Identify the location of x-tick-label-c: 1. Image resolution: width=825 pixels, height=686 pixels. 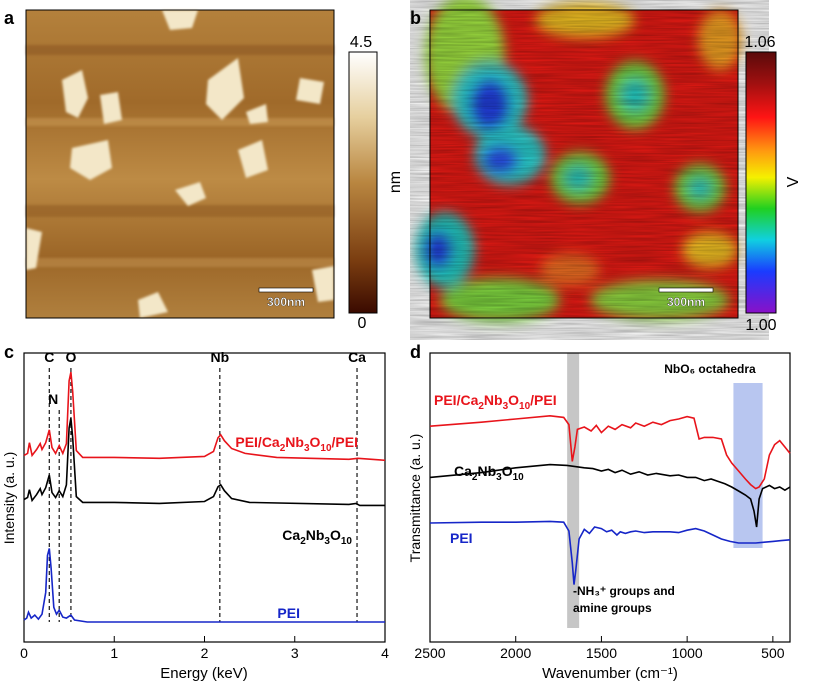
(114, 653).